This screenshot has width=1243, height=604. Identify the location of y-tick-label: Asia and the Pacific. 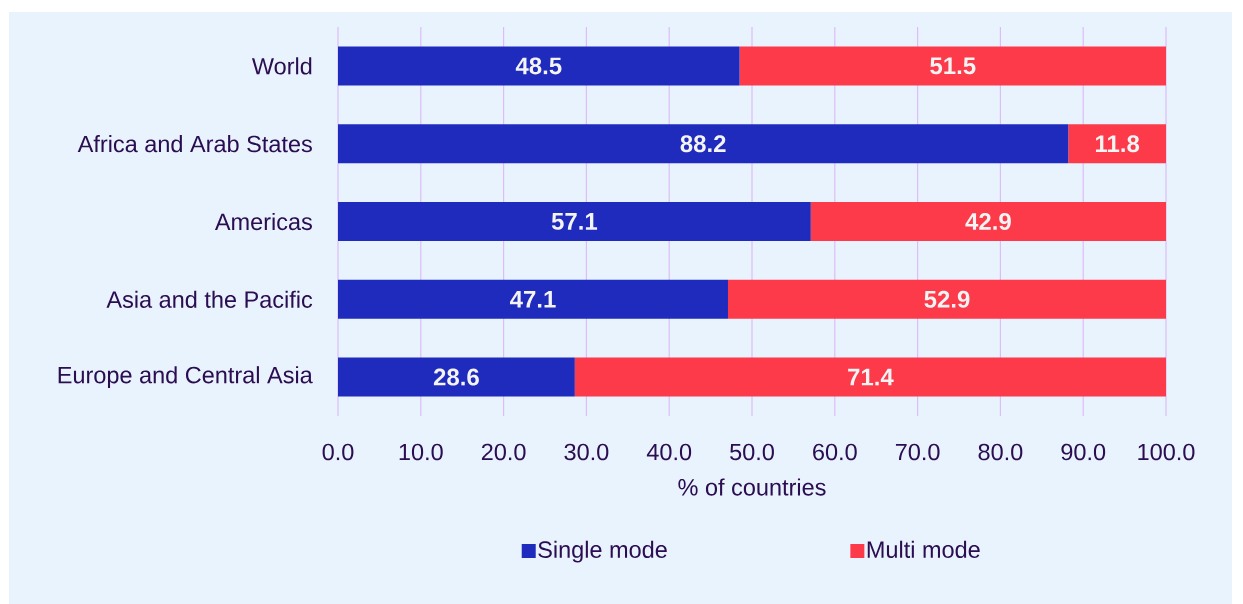
(209, 299).